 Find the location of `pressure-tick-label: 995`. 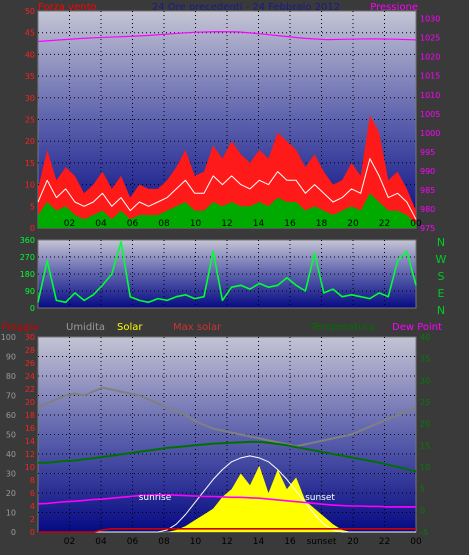

pressure-tick-label: 995 is located at coordinates (427, 152).